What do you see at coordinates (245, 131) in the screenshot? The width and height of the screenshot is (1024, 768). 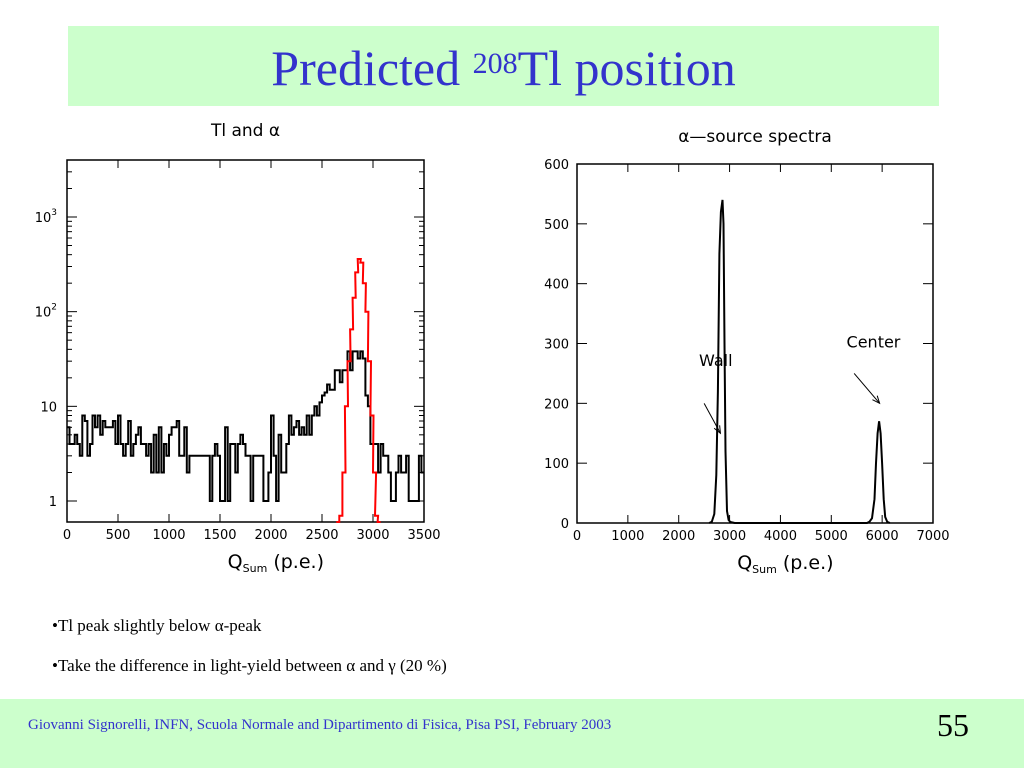 I see `chart-title: Tl and α` at bounding box center [245, 131].